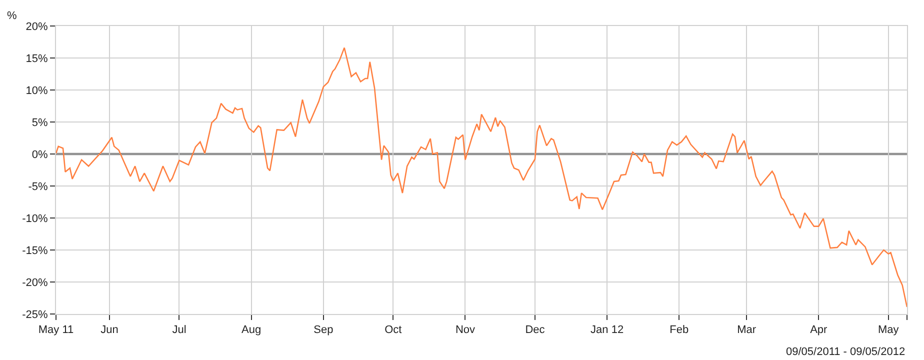 The image size is (924, 360). What do you see at coordinates (40, 122) in the screenshot?
I see `y-tick-label: 5%` at bounding box center [40, 122].